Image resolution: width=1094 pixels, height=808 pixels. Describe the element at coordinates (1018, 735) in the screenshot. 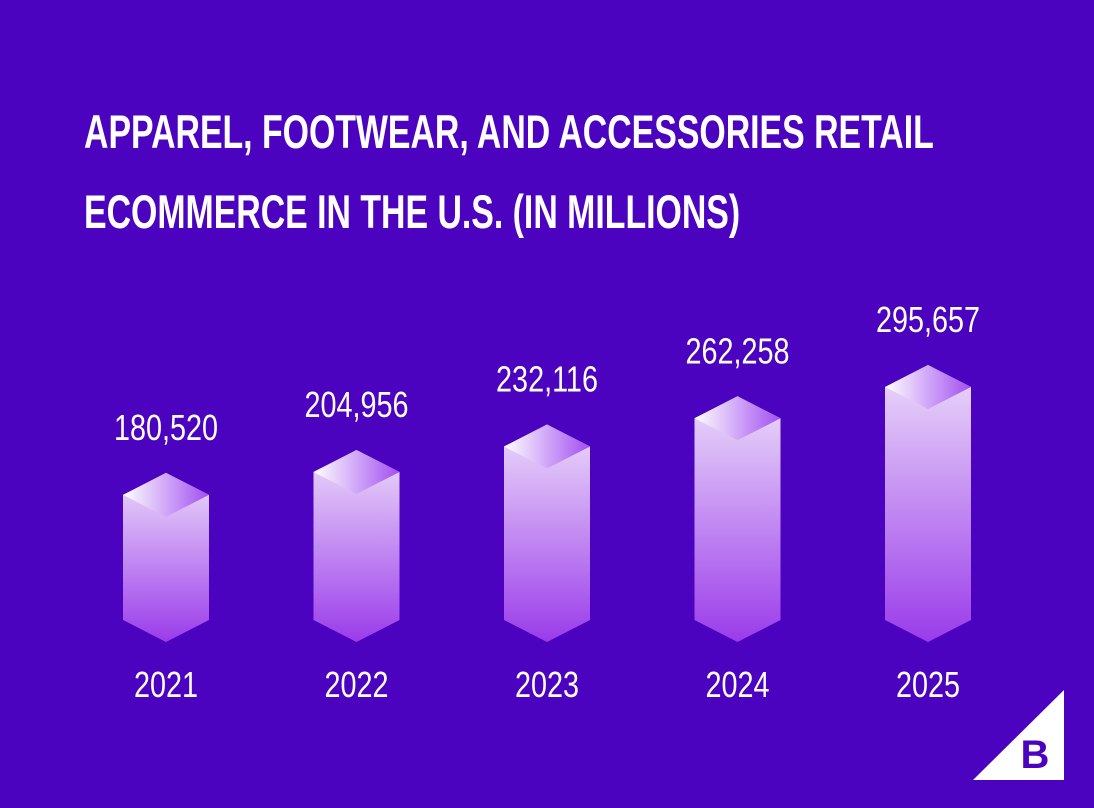

I see `logo-triangle` at that location.